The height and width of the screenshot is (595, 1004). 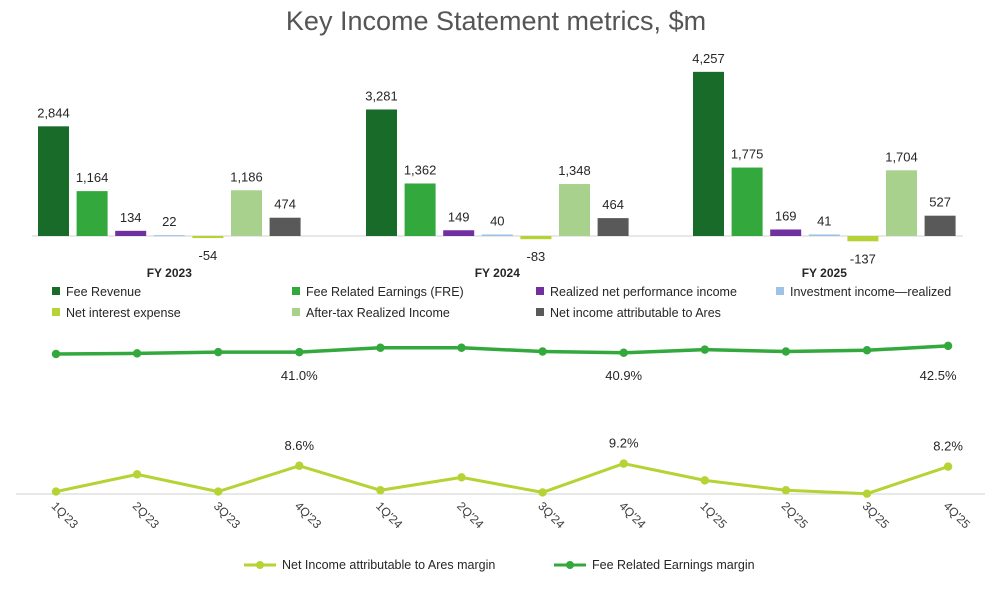 What do you see at coordinates (540, 312) in the screenshot?
I see `legend-swatch-net-income-attributable-to-ares` at bounding box center [540, 312].